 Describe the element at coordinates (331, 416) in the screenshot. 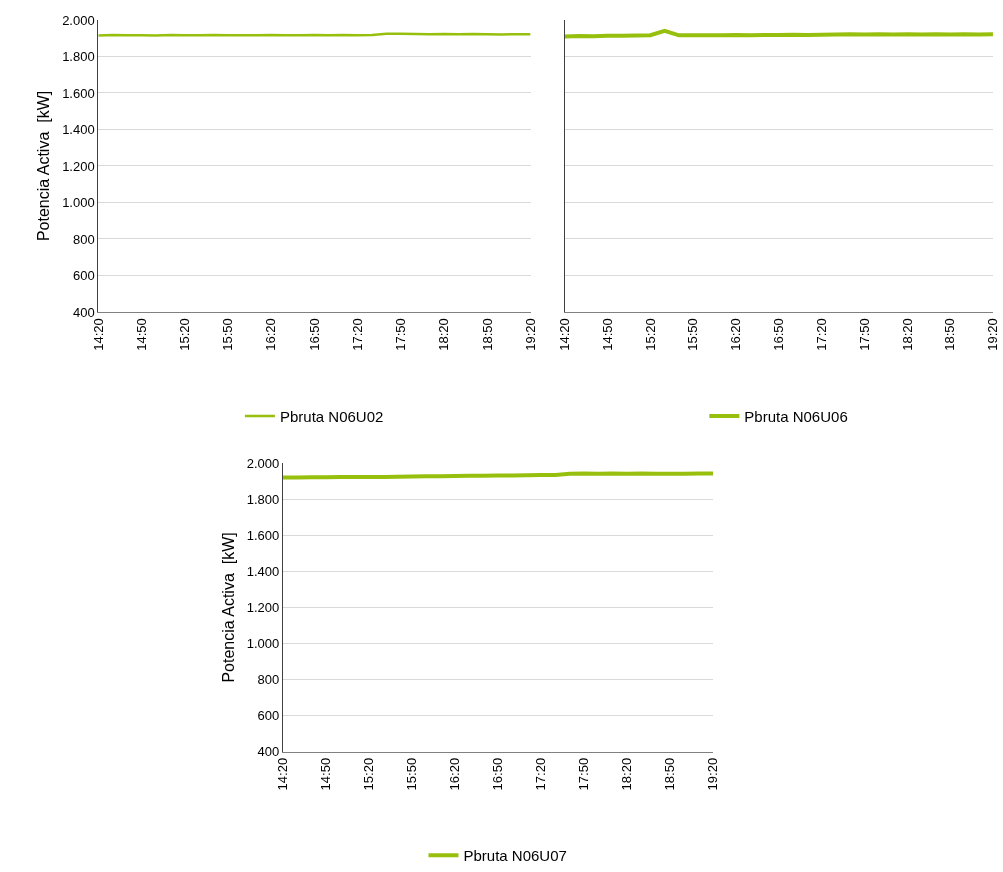

I see `legend-label: Pbruta N06U02` at that location.